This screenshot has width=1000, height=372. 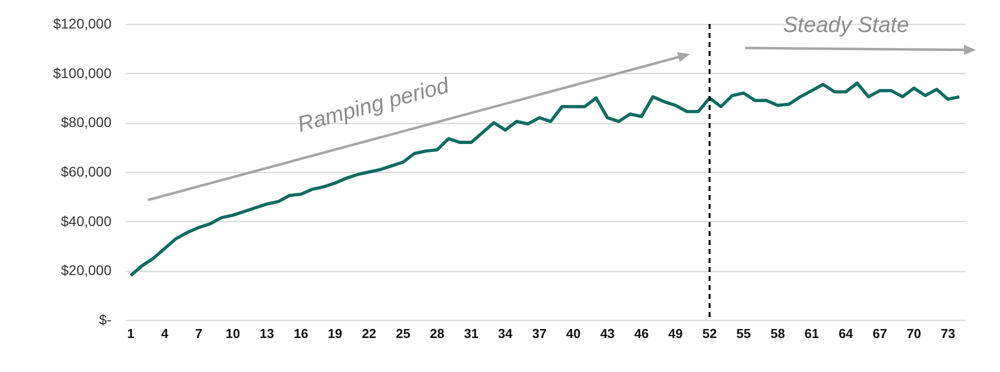 I want to click on y-tick-label: $40,000, so click(x=86, y=220).